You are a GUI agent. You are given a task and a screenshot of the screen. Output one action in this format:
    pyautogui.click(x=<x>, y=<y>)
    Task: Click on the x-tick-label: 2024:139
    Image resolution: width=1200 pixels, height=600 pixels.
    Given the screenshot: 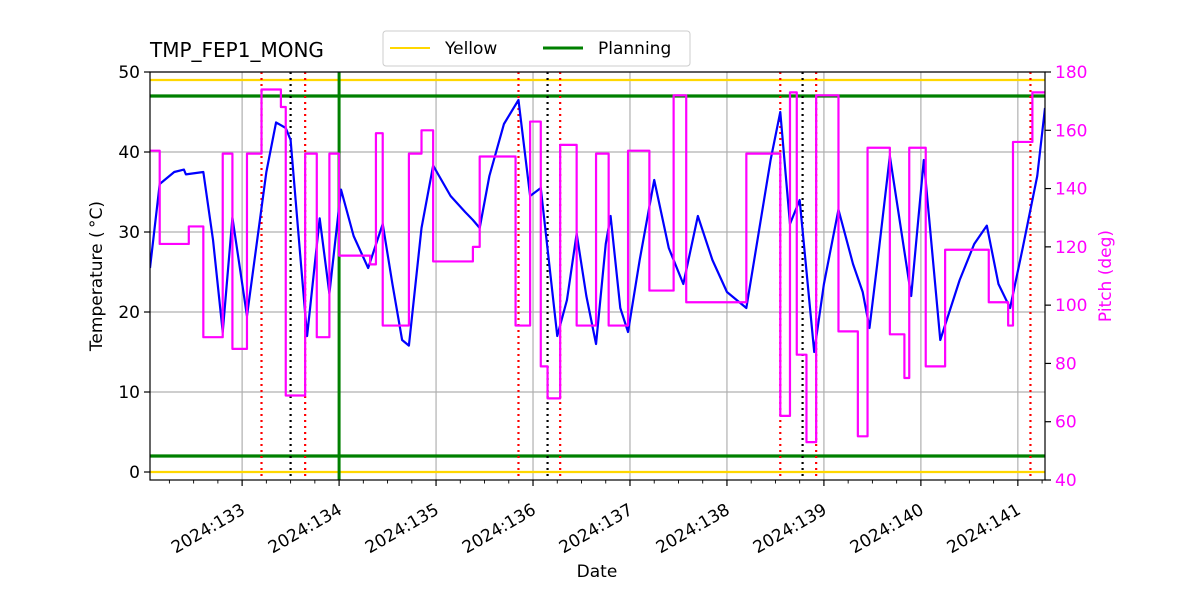 What is the action you would take?
    pyautogui.click(x=790, y=529)
    